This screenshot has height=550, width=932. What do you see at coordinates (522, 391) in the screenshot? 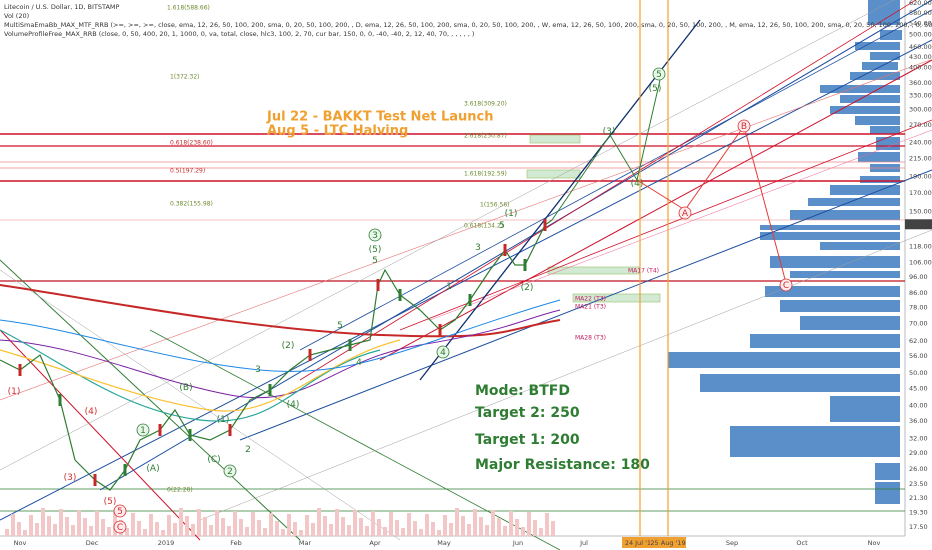
I see `target-note: Mode: BTFD` at bounding box center [522, 391].